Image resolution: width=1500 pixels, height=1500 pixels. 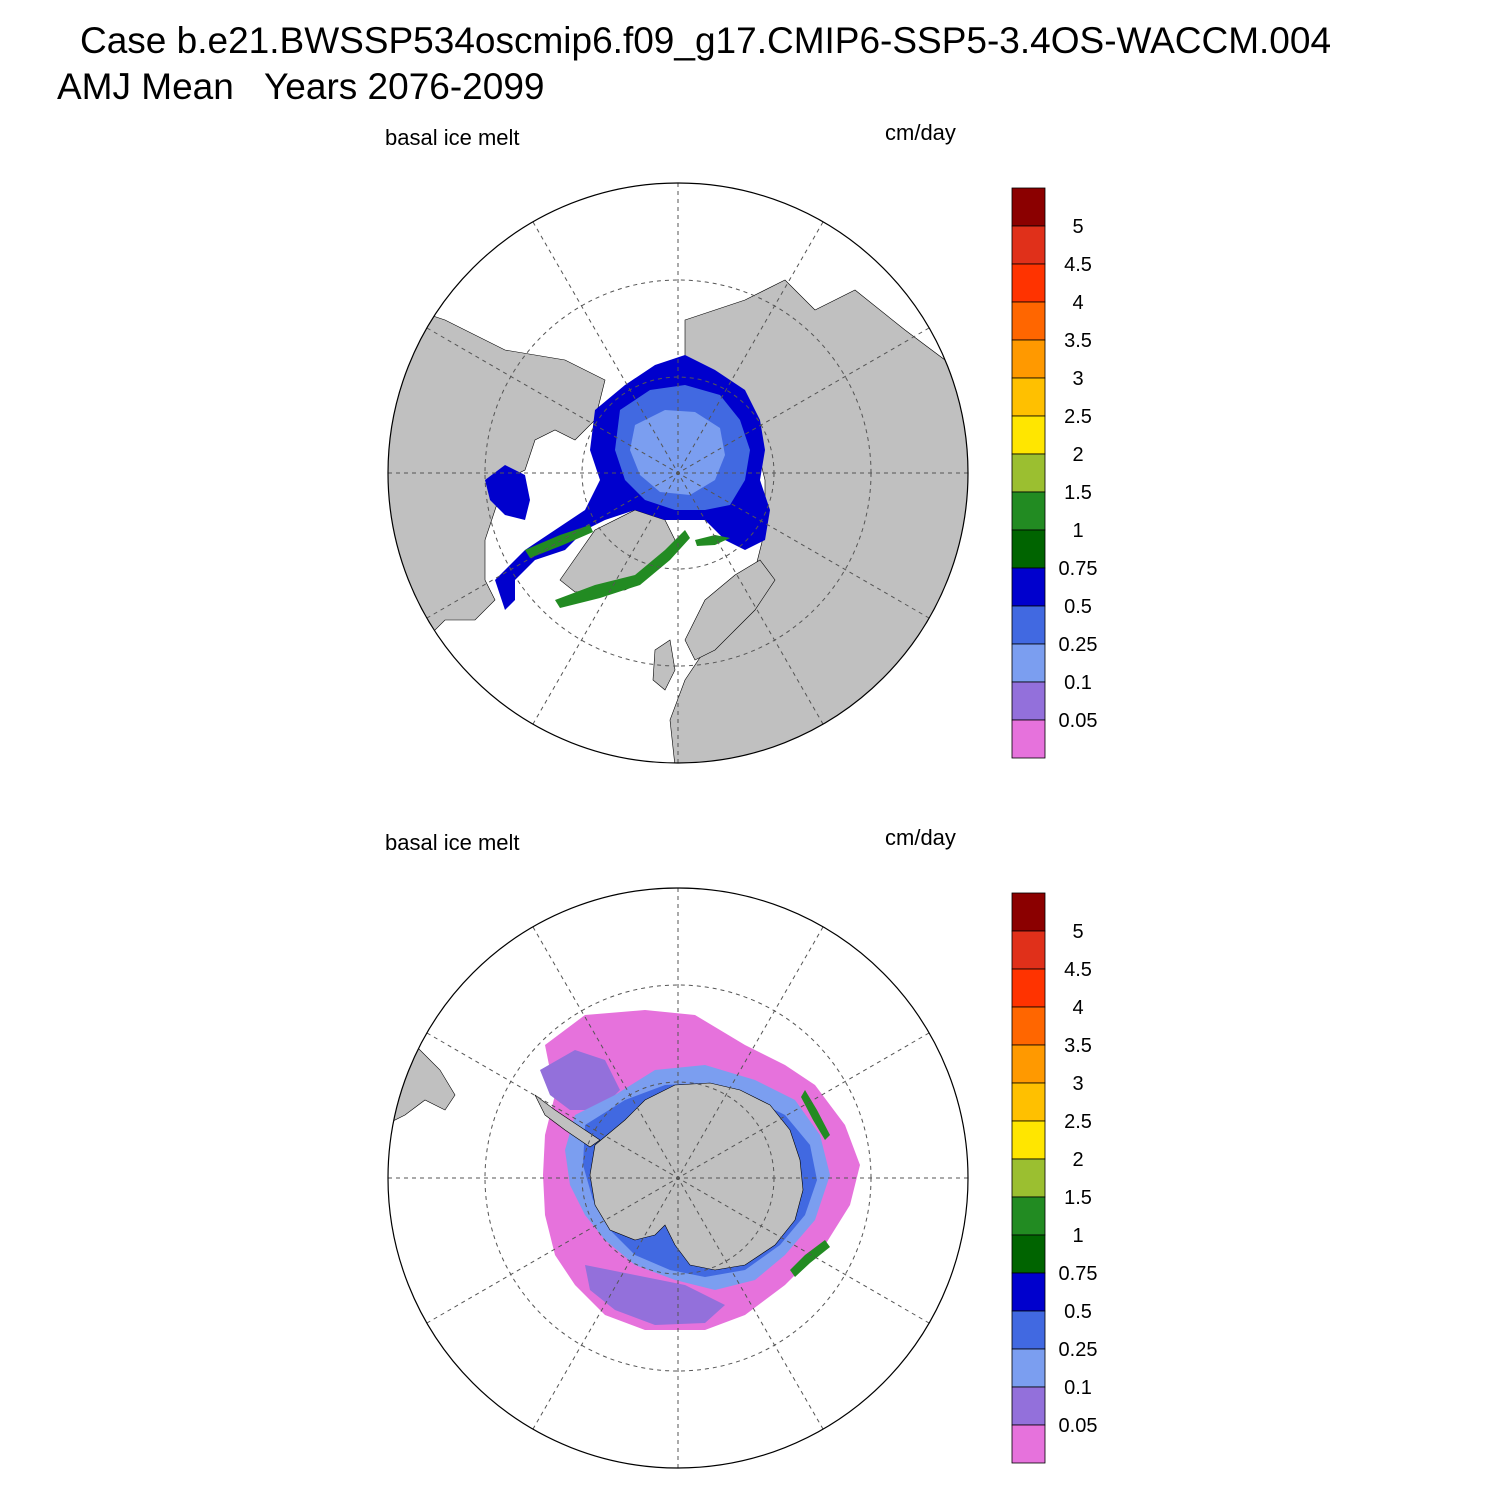 What do you see at coordinates (920, 132) in the screenshot?
I see `north-panel-units-label: cm/day` at bounding box center [920, 132].